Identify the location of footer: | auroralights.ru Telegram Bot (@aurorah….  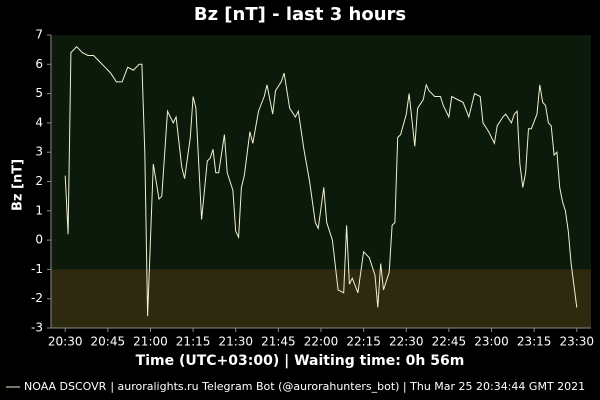
(347, 386).